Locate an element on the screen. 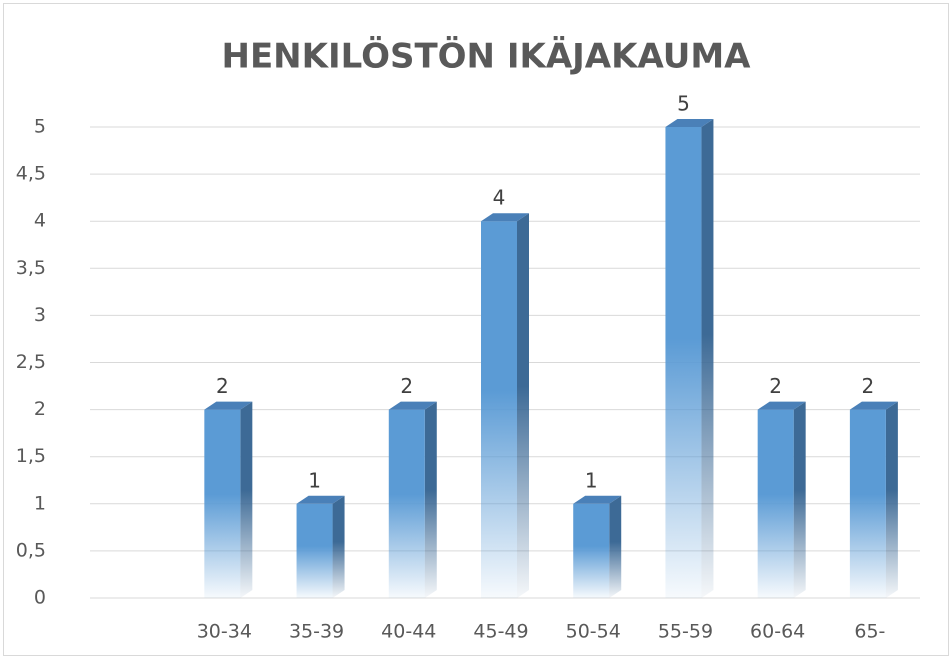 The width and height of the screenshot is (952, 659). chart-title: HENKILÖSTÖN IKÄJAKAUMA is located at coordinates (486, 56).